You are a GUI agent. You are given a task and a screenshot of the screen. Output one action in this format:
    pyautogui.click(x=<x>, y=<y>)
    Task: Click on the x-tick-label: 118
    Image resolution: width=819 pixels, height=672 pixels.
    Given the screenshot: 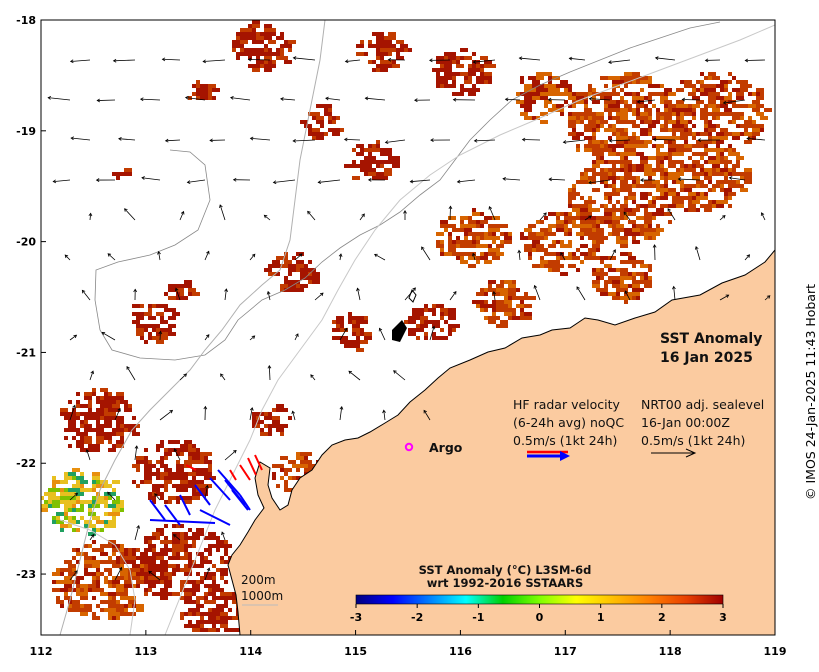 What is the action you would take?
    pyautogui.click(x=670, y=651)
    